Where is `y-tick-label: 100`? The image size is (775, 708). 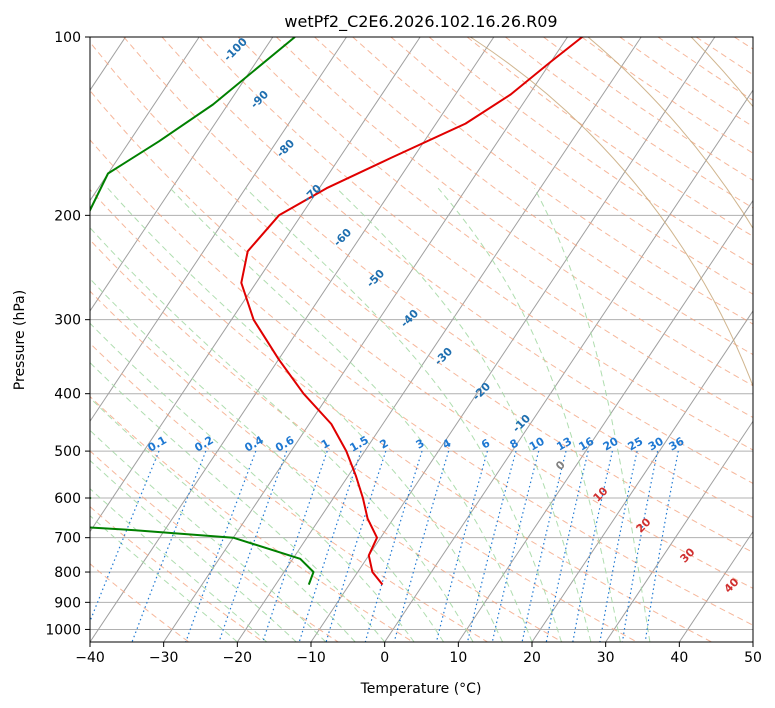
y-tick-label: 100 is located at coordinates (67, 38).